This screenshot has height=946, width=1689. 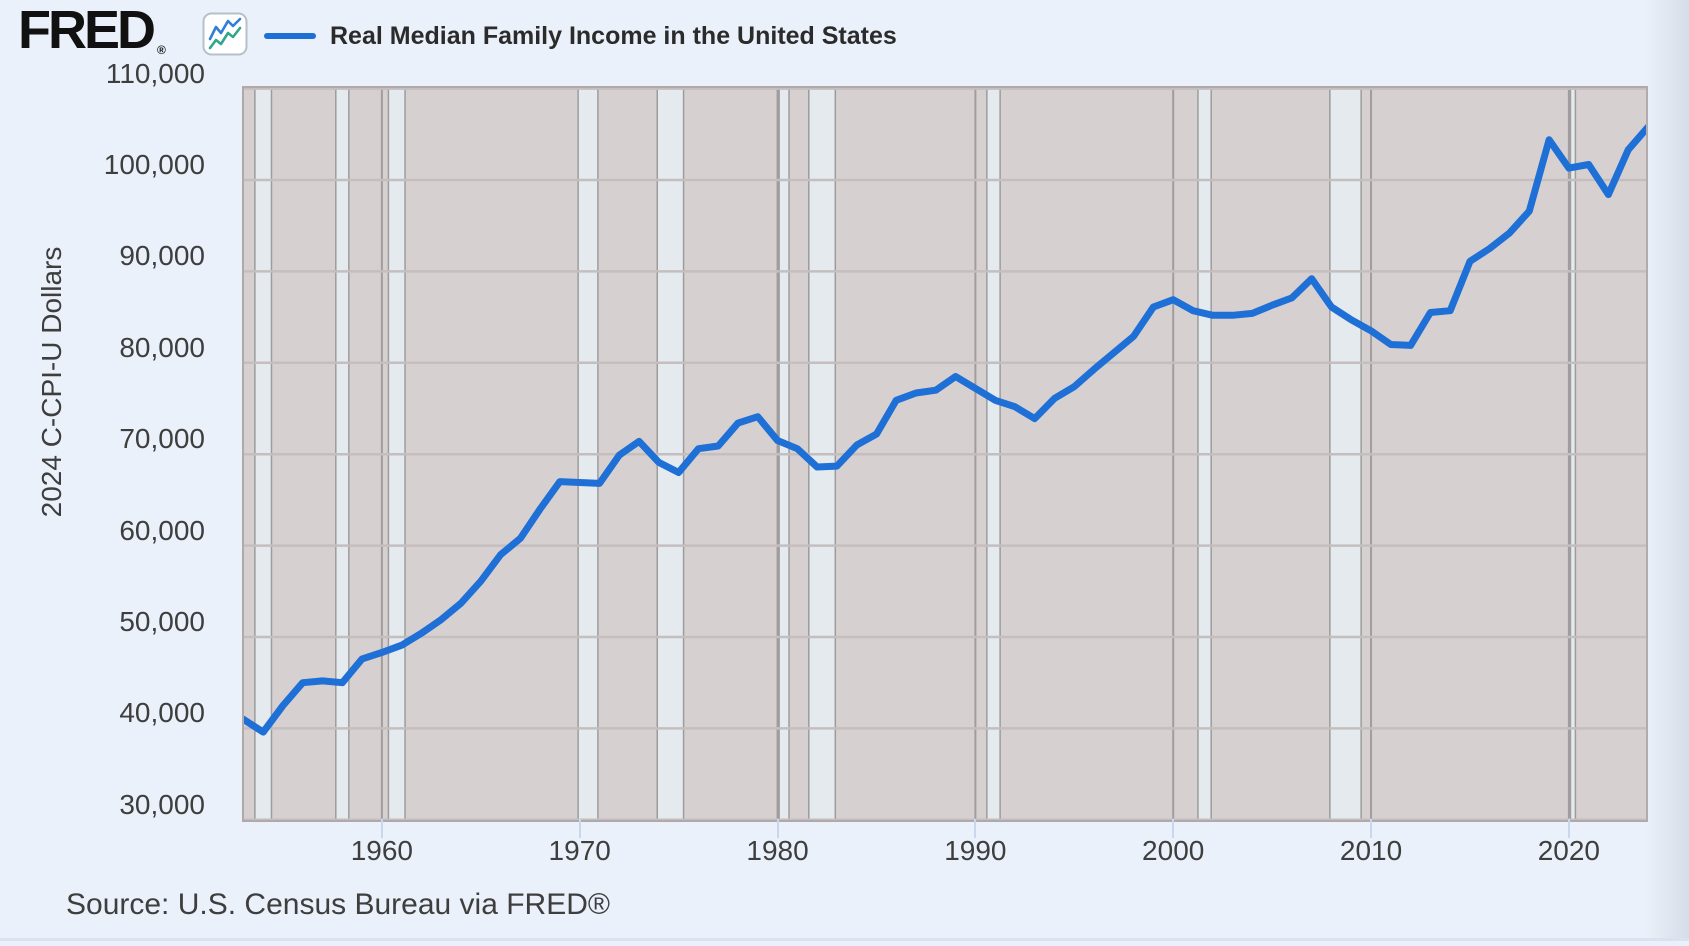 What do you see at coordinates (579, 850) in the screenshot?
I see `x-tick-label: 1970` at bounding box center [579, 850].